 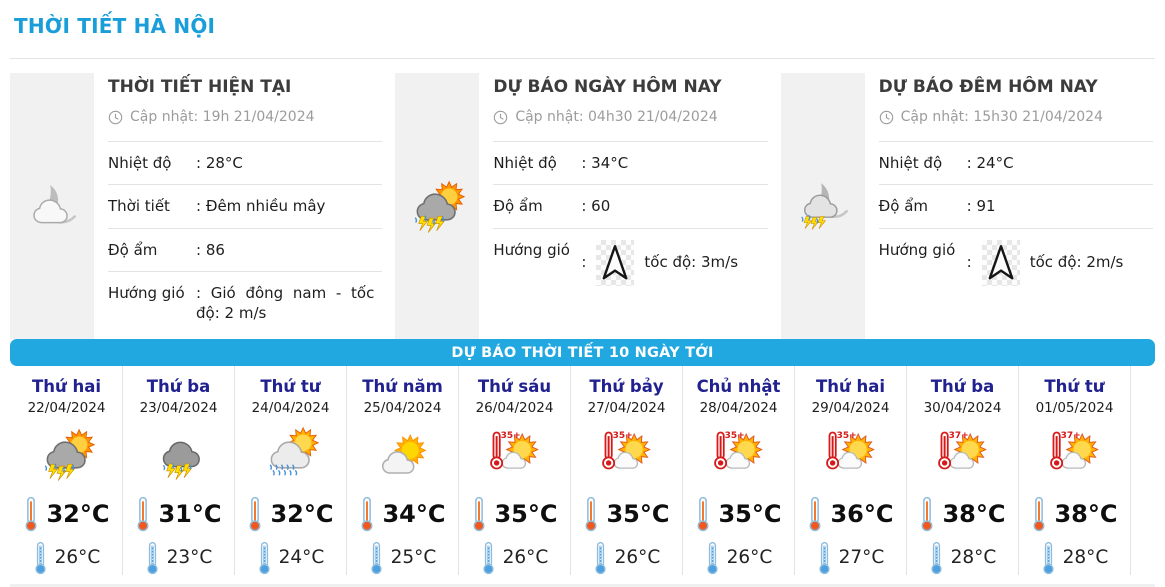 What do you see at coordinates (630, 162) in the screenshot?
I see `panel-row: Nhiệt độ : 34°C` at bounding box center [630, 162].